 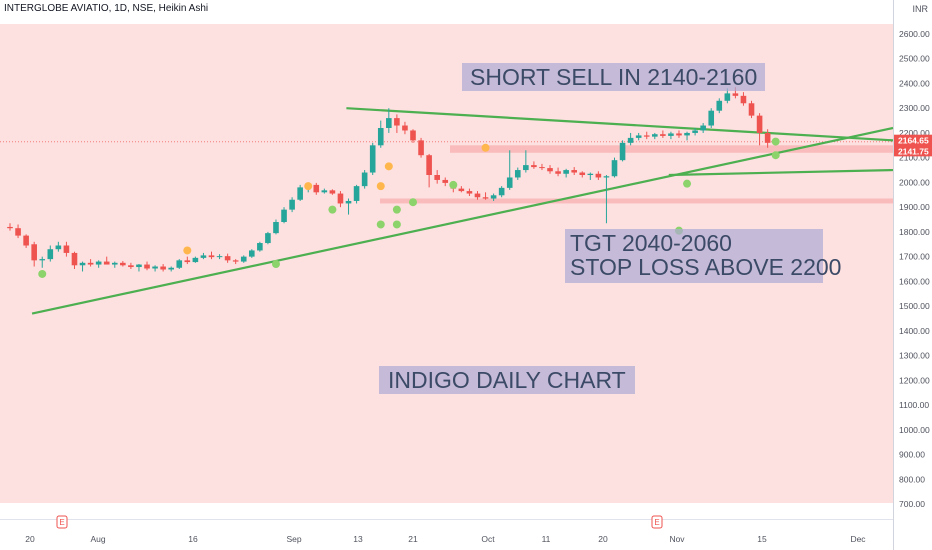 What do you see at coordinates (507, 380) in the screenshot?
I see `indigo-daily-annotation: INDIGO DAILY CHART` at bounding box center [507, 380].